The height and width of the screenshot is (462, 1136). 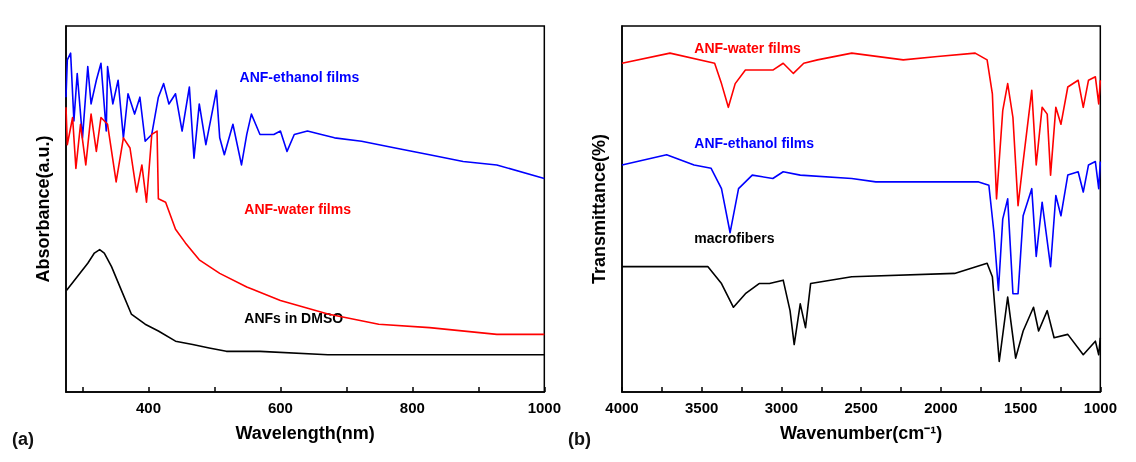 What do you see at coordinates (579, 439) in the screenshot?
I see `text: (b)` at bounding box center [579, 439].